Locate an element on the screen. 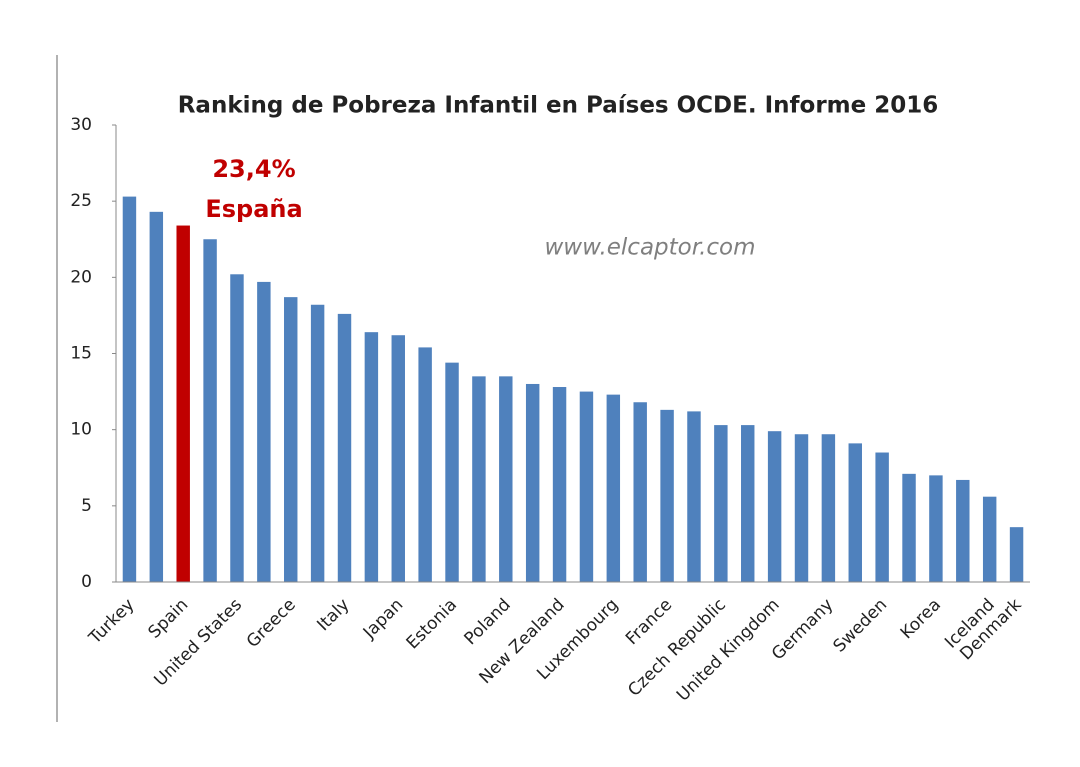 The width and height of the screenshot is (1080, 767). annotation-country: España is located at coordinates (253, 209).